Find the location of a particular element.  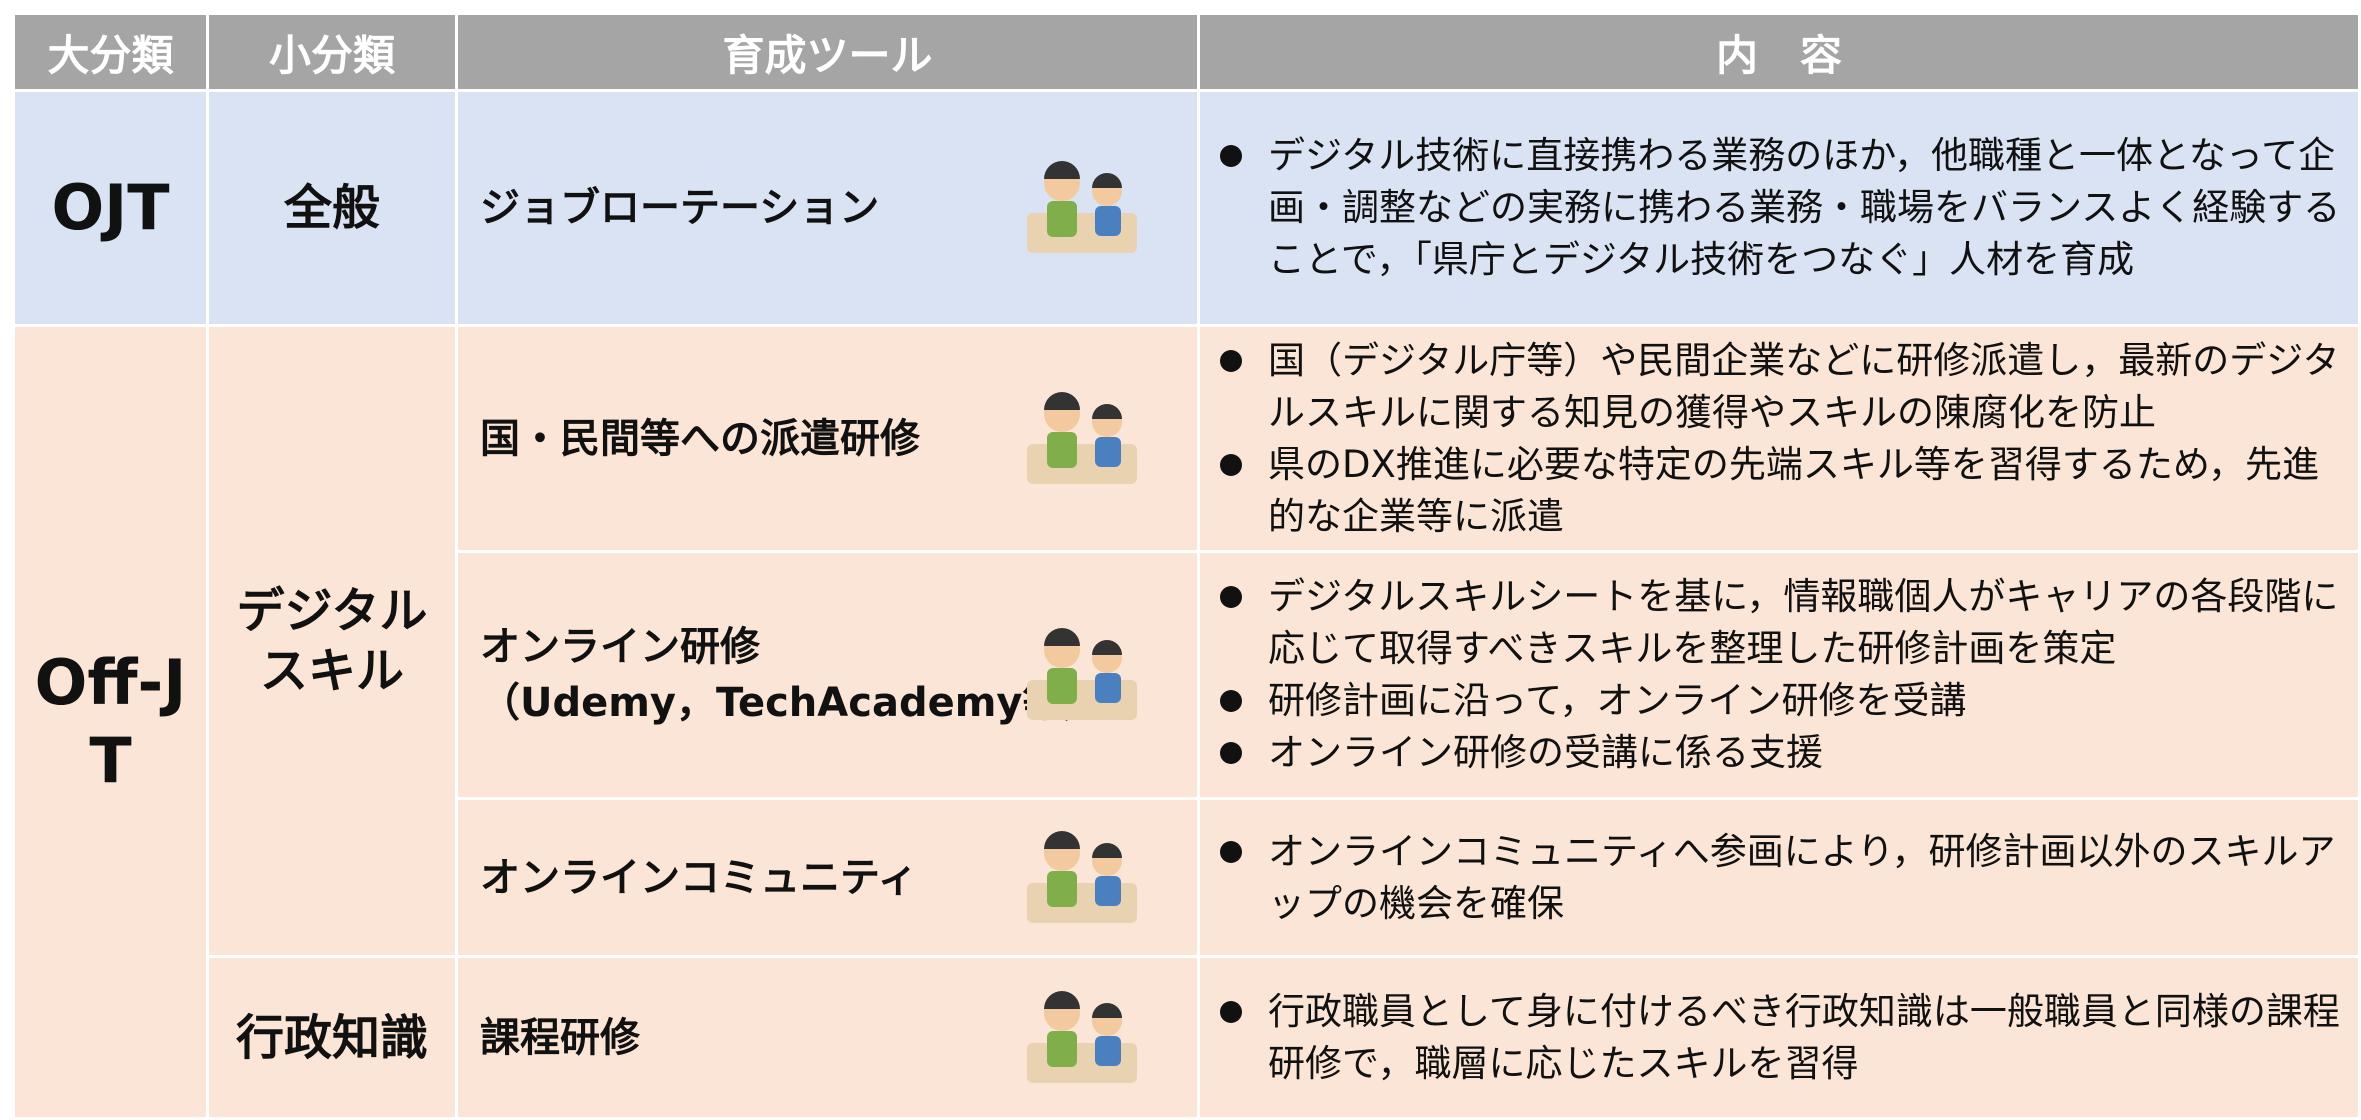

tool-cell: 課程研修 is located at coordinates (827, 1037).